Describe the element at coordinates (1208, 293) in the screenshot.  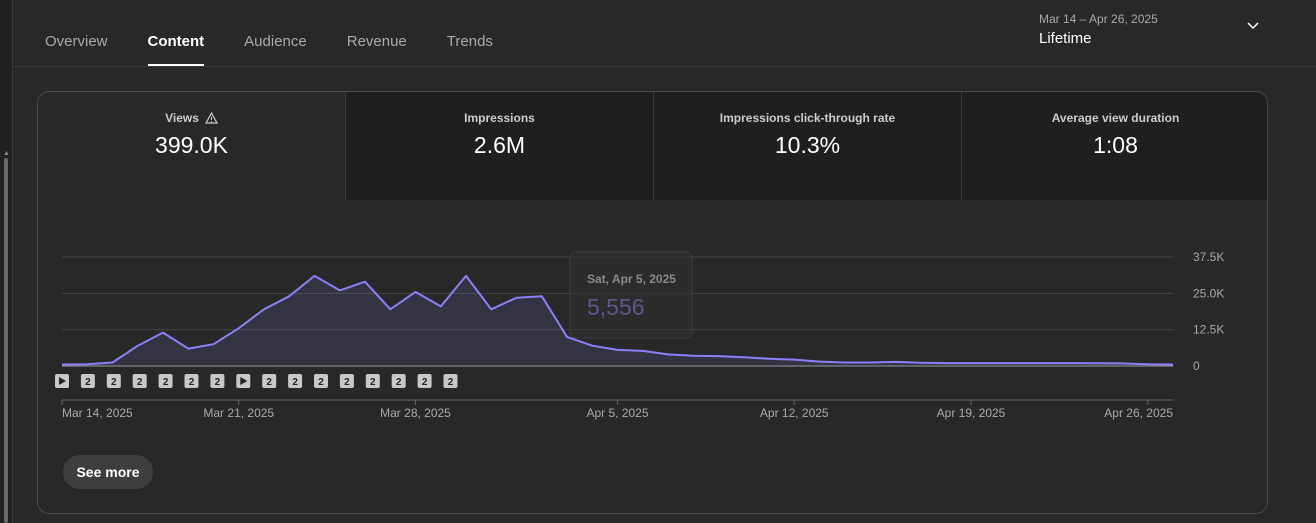
I see `y-tick-label: 25.0K` at that location.